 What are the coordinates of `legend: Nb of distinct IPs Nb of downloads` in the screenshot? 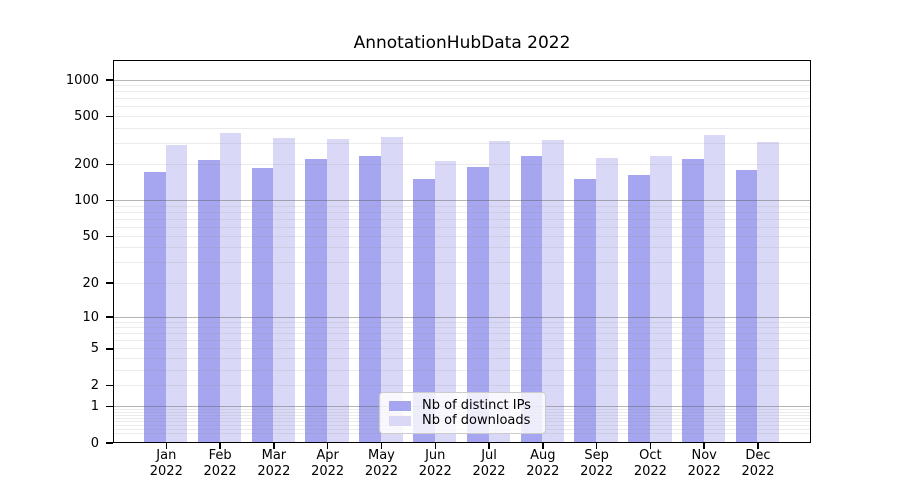 It's located at (462, 413).